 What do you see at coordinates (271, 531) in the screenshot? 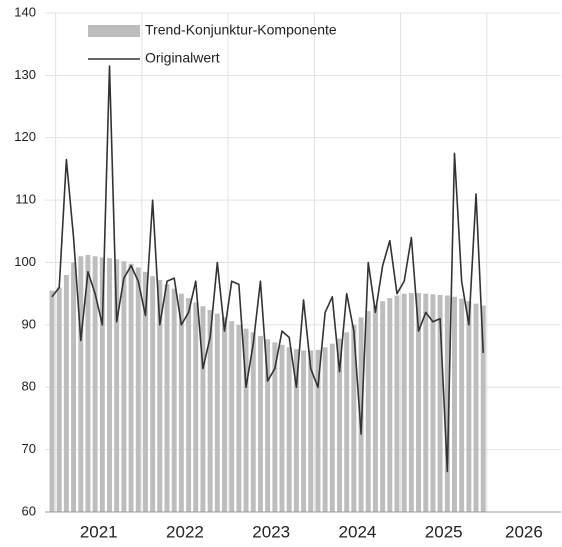
I see `x-tick-label: 2023` at bounding box center [271, 531].